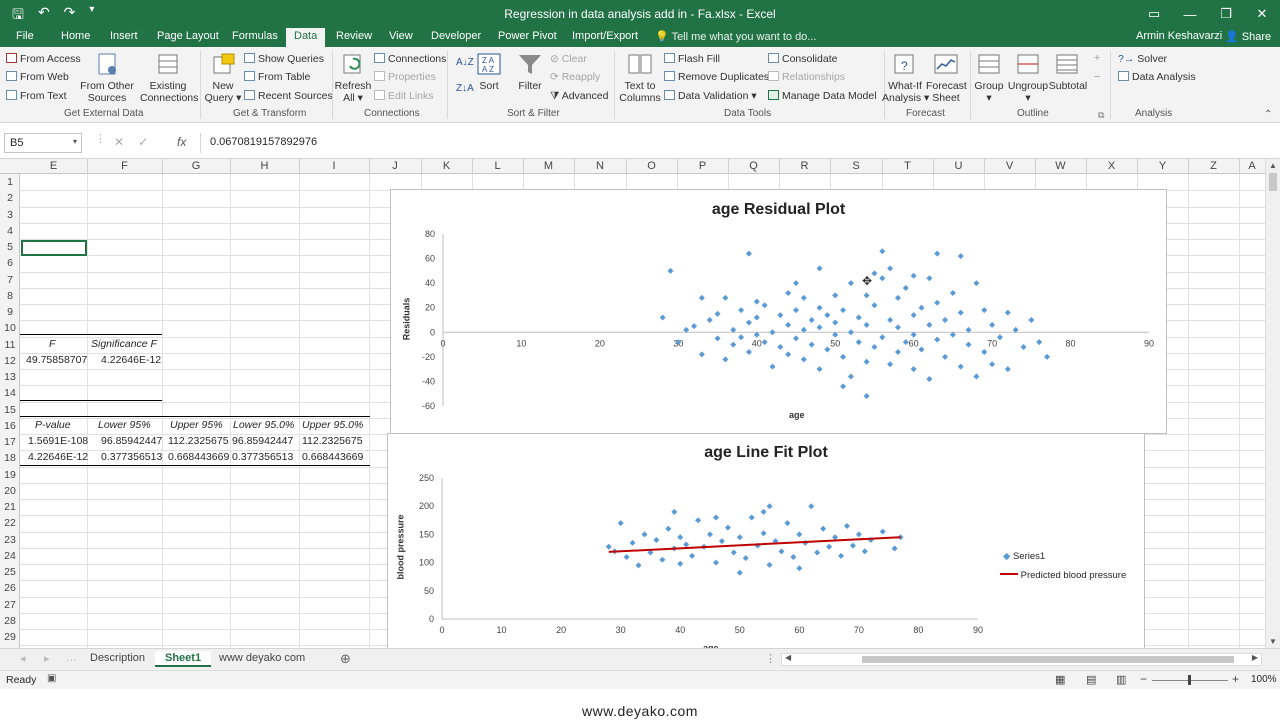 This screenshot has height=720, width=1280. What do you see at coordinates (1273, 641) in the screenshot?
I see `scroll-down-icon: ▼` at bounding box center [1273, 641].